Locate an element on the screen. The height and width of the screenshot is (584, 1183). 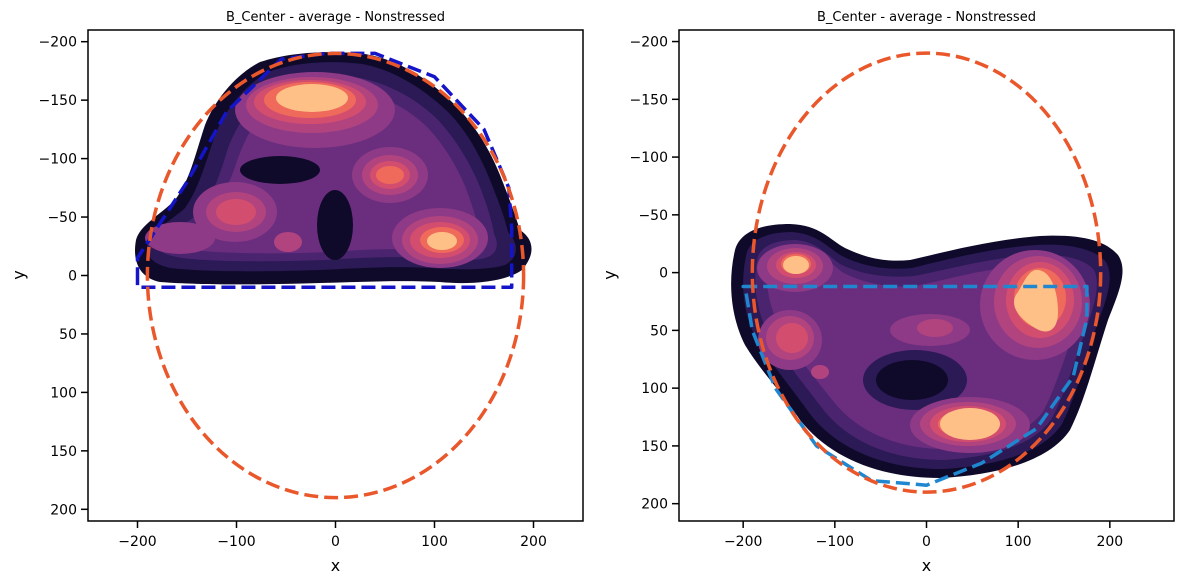
left-x-tick-label: −200 is located at coordinates (137, 542).